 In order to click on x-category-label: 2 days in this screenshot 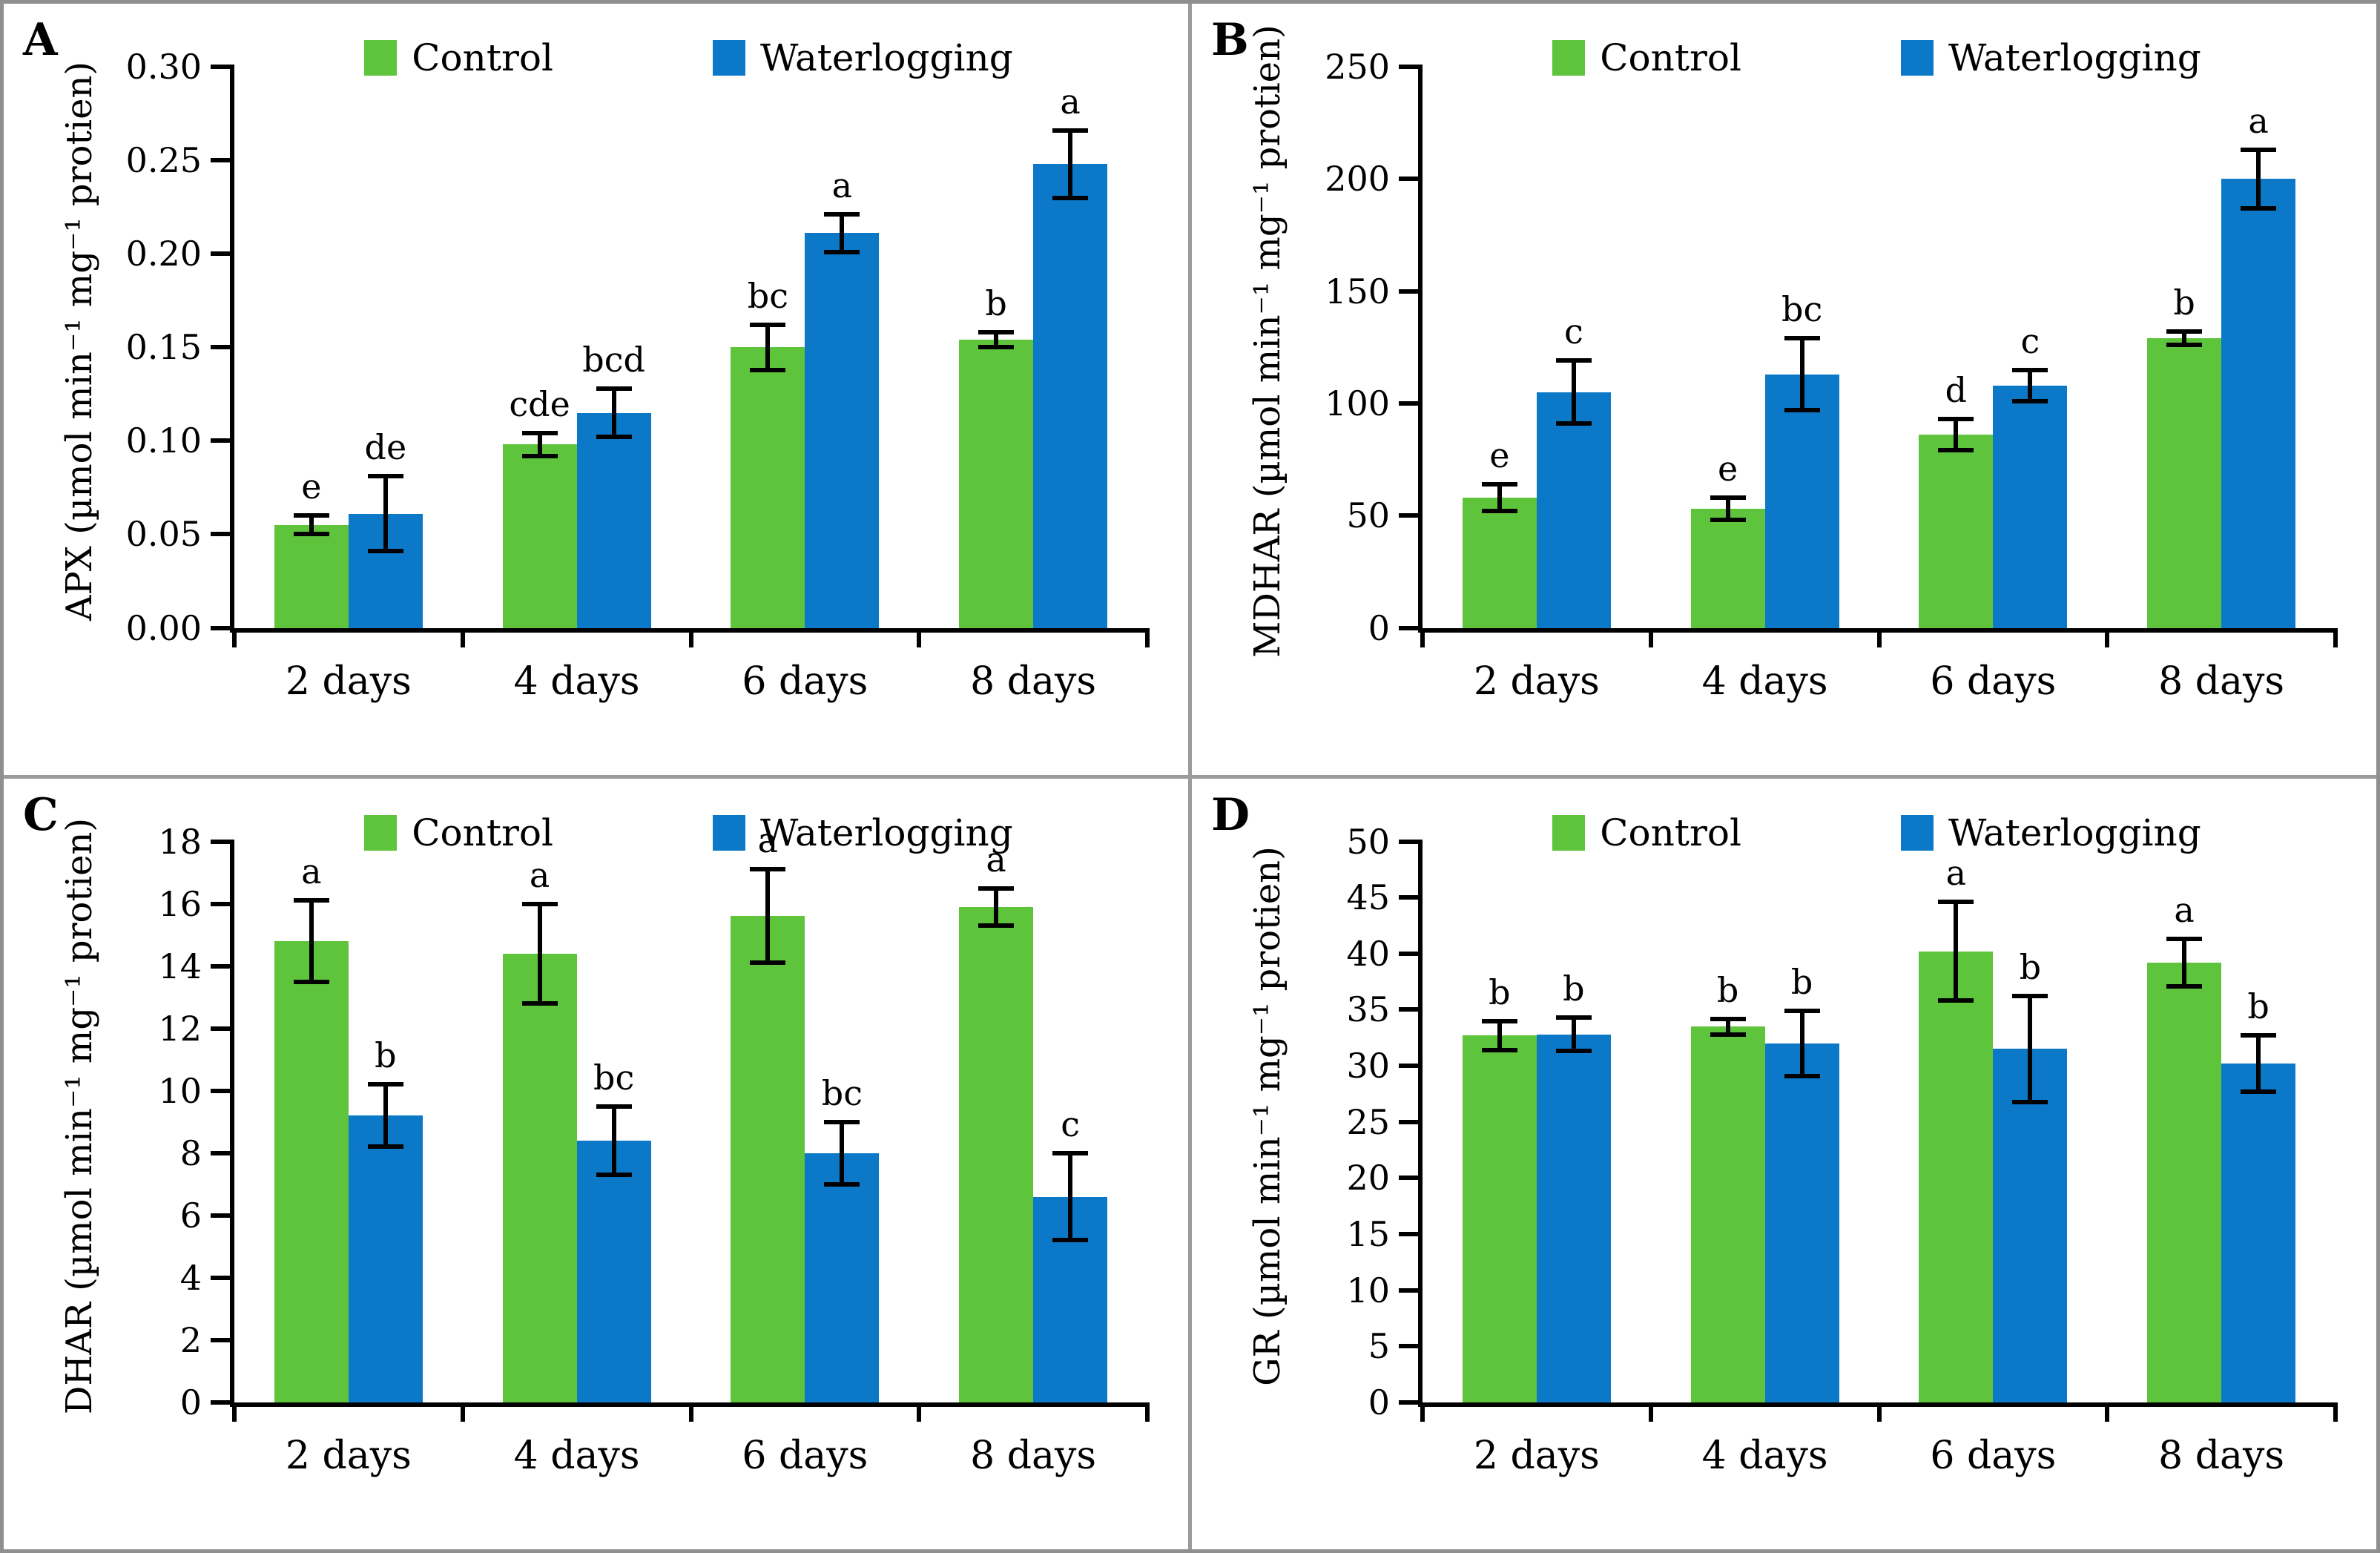, I will do `click(1537, 1456)`.